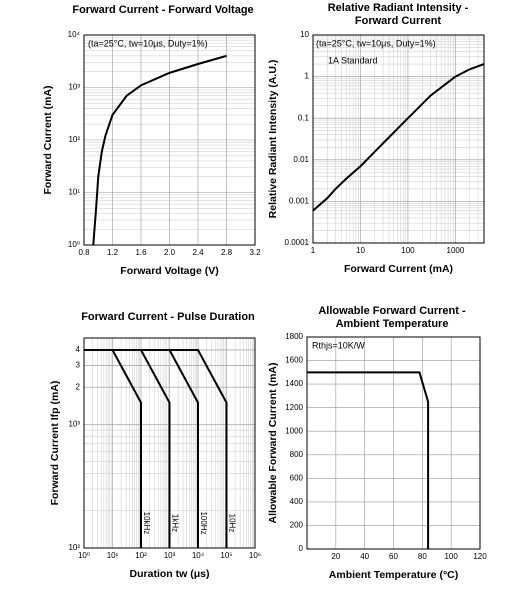 Image resolution: width=510 pixels, height=597 pixels. What do you see at coordinates (313, 250) in the screenshot?
I see `x-tick-label: 1` at bounding box center [313, 250].